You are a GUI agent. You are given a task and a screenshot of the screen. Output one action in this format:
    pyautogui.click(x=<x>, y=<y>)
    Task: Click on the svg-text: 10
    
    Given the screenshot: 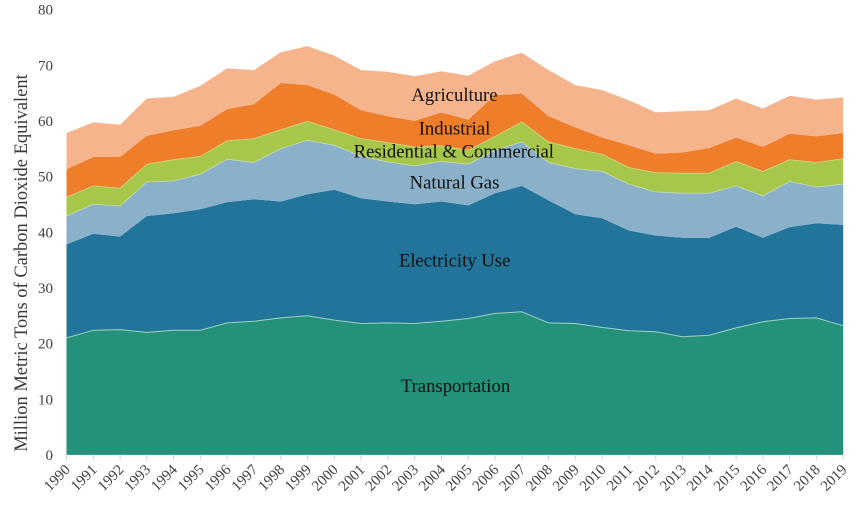 What is the action you would take?
    pyautogui.click(x=45, y=400)
    